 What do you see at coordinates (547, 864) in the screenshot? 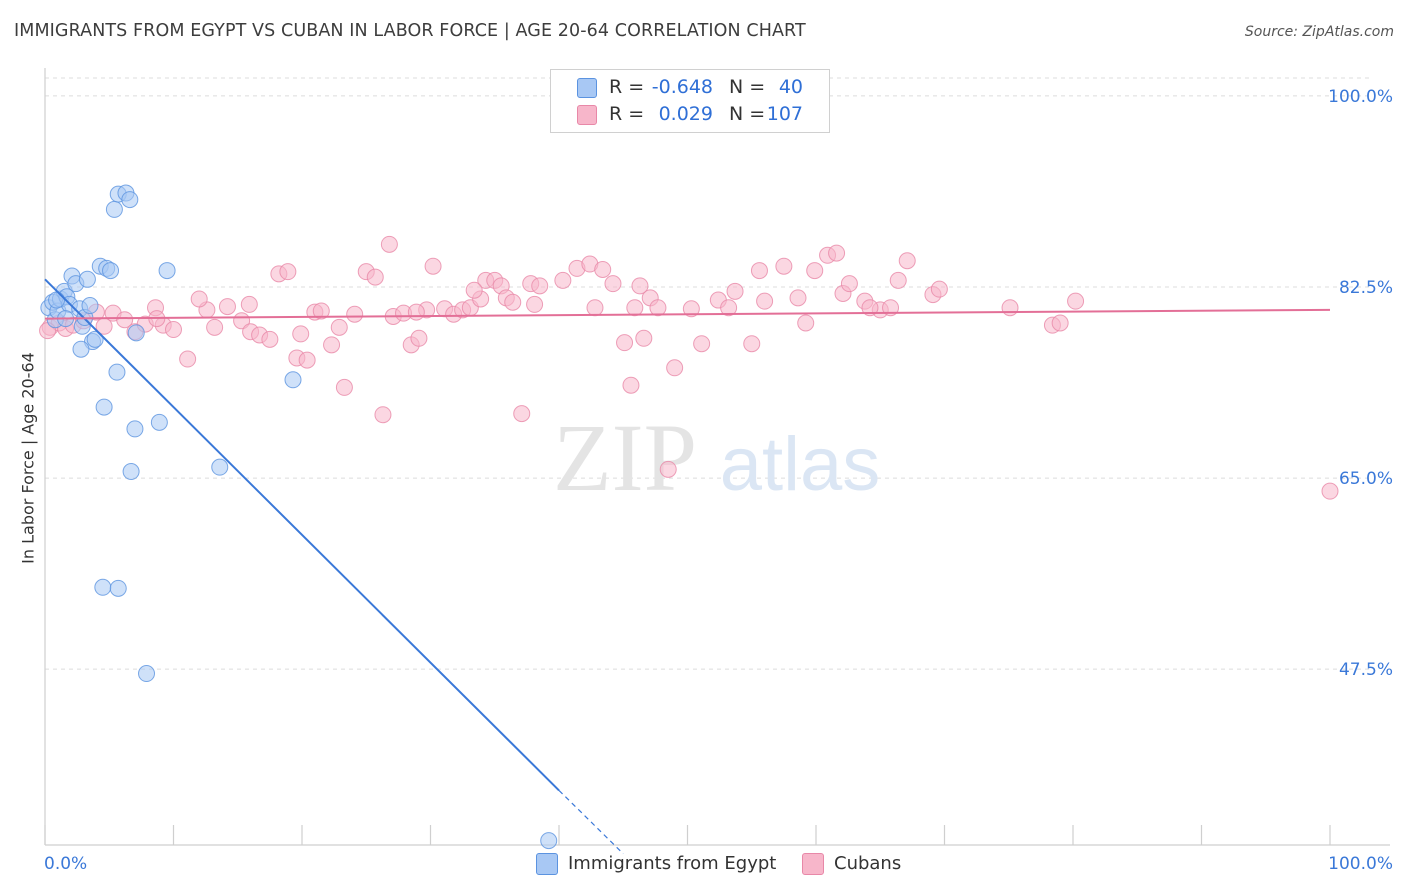
I see `series-swatch-egypt` at bounding box center [547, 864].